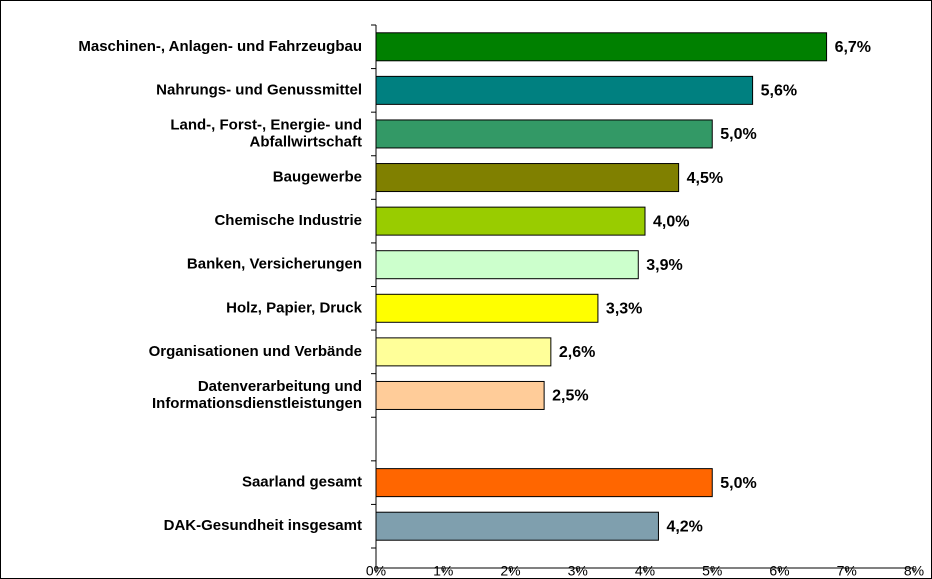  What do you see at coordinates (847, 571) in the screenshot?
I see `x-tick-label: 7%` at bounding box center [847, 571].